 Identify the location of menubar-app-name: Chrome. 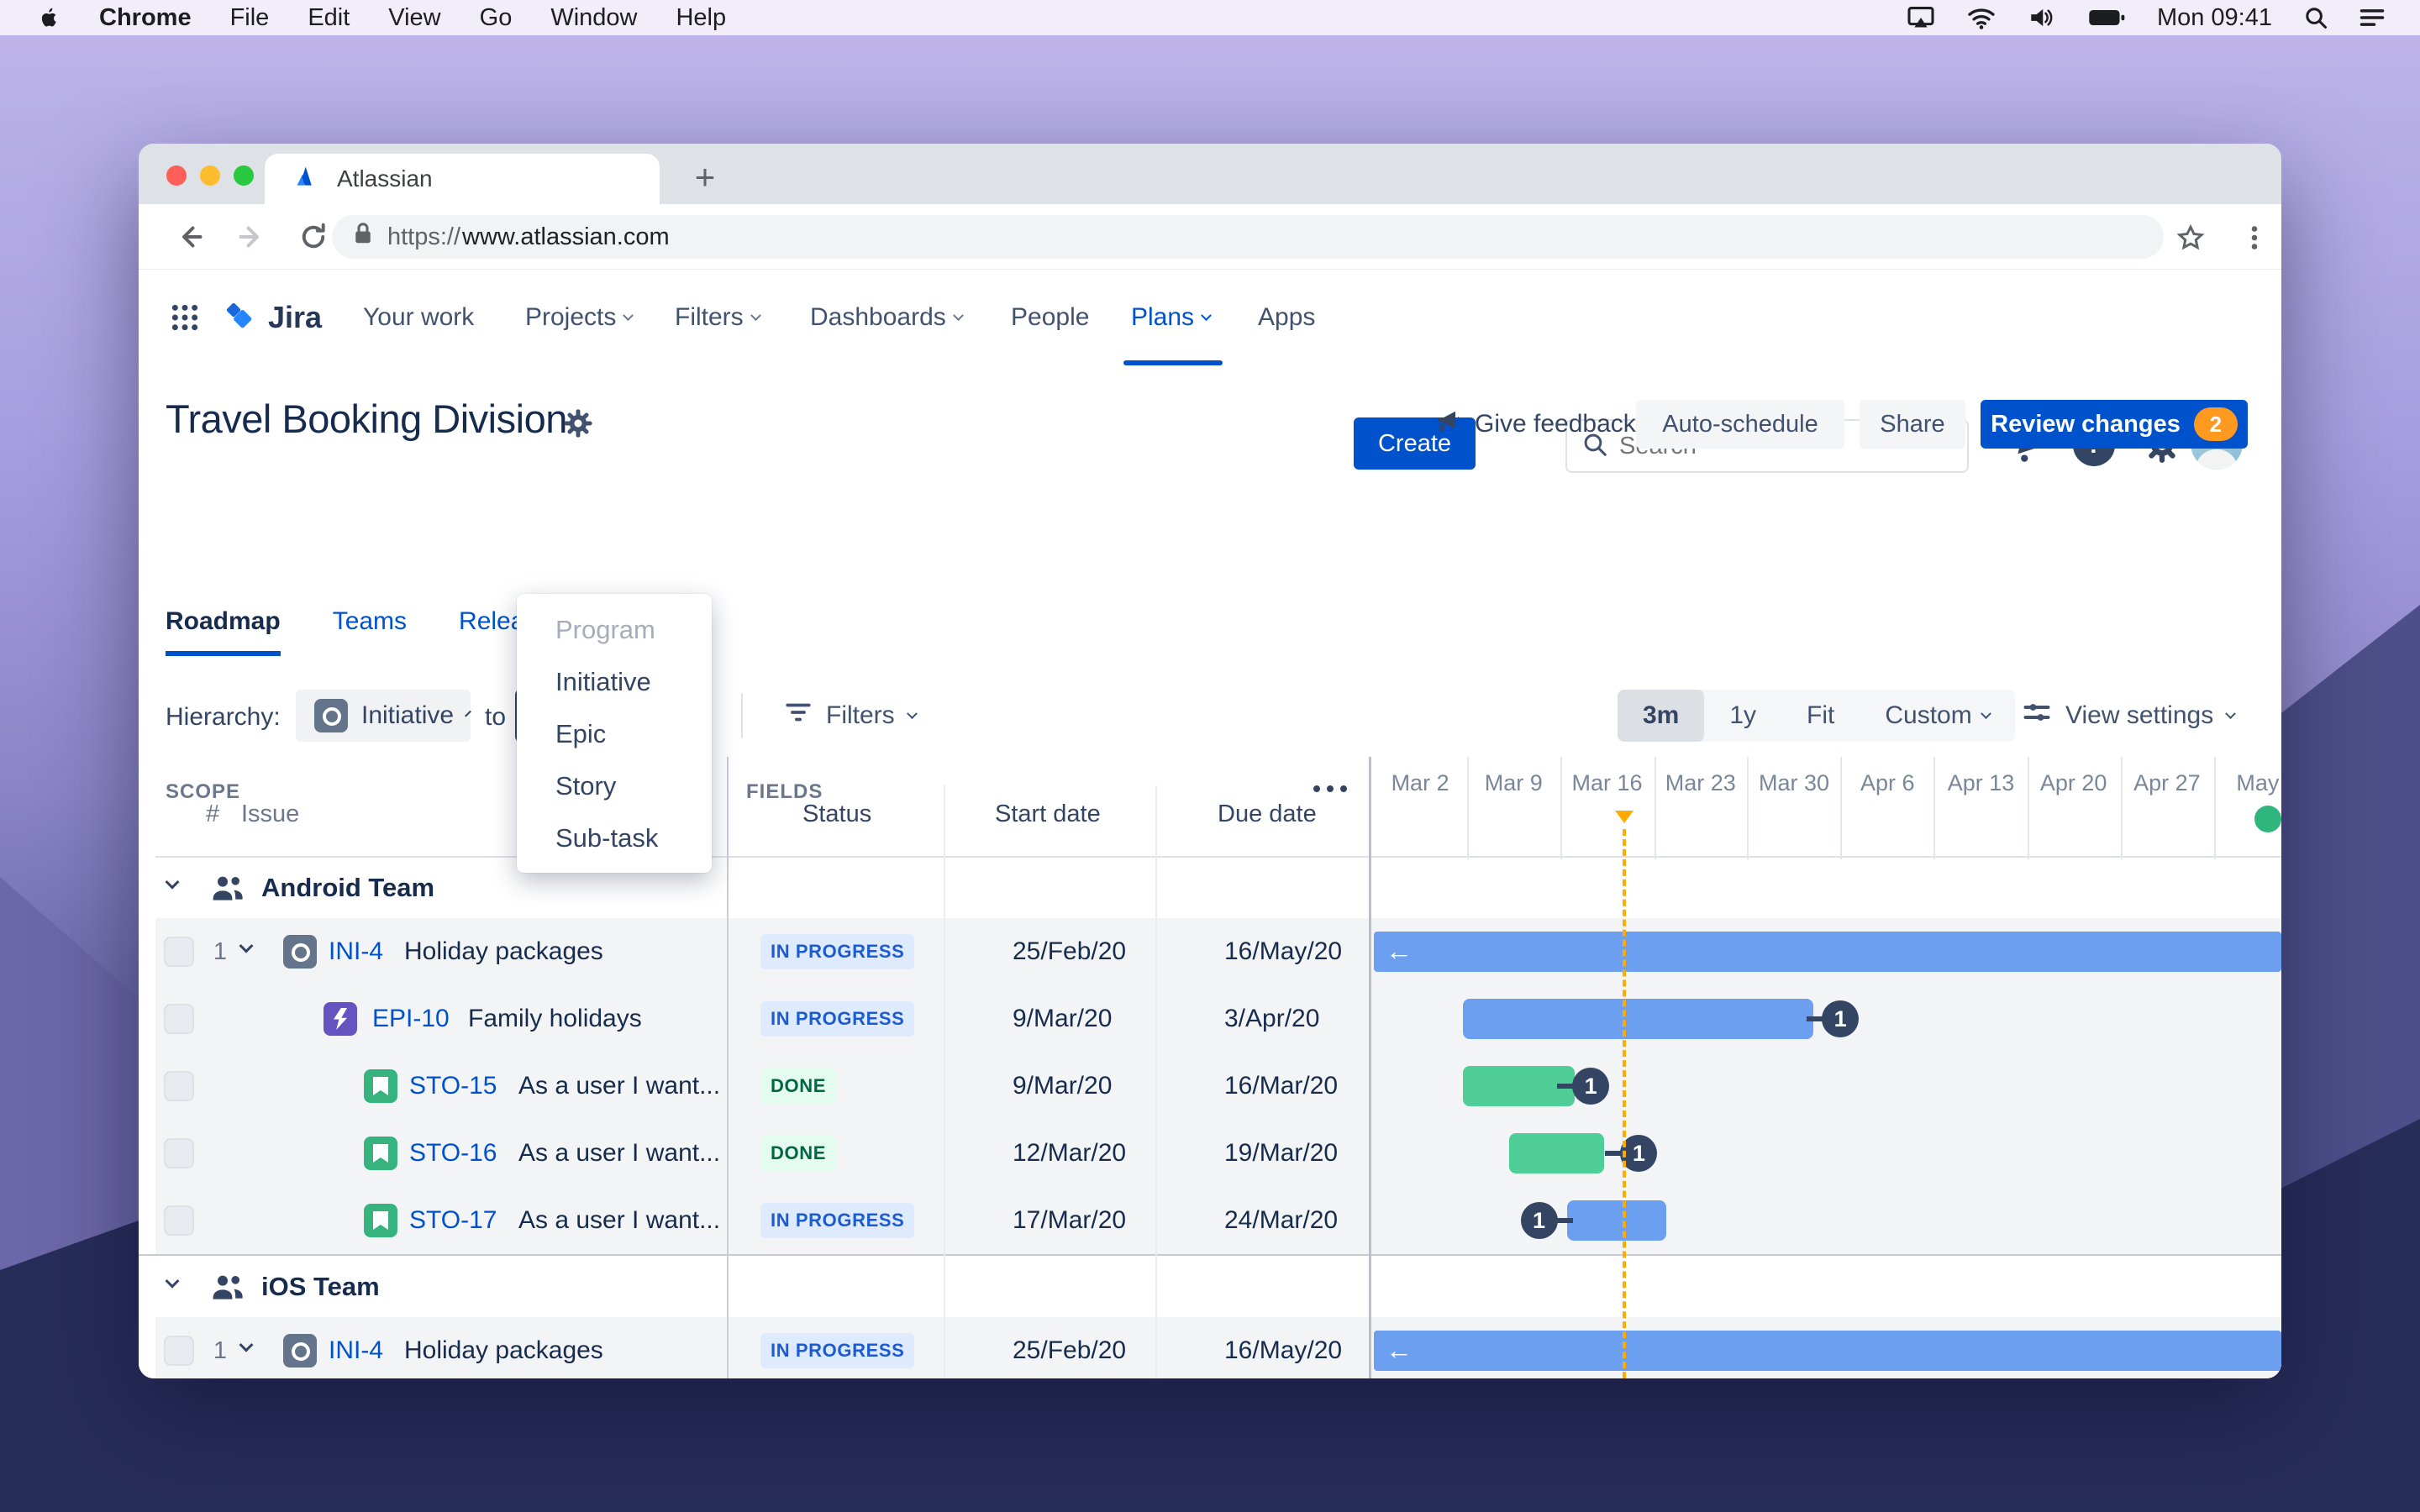
(146, 17).